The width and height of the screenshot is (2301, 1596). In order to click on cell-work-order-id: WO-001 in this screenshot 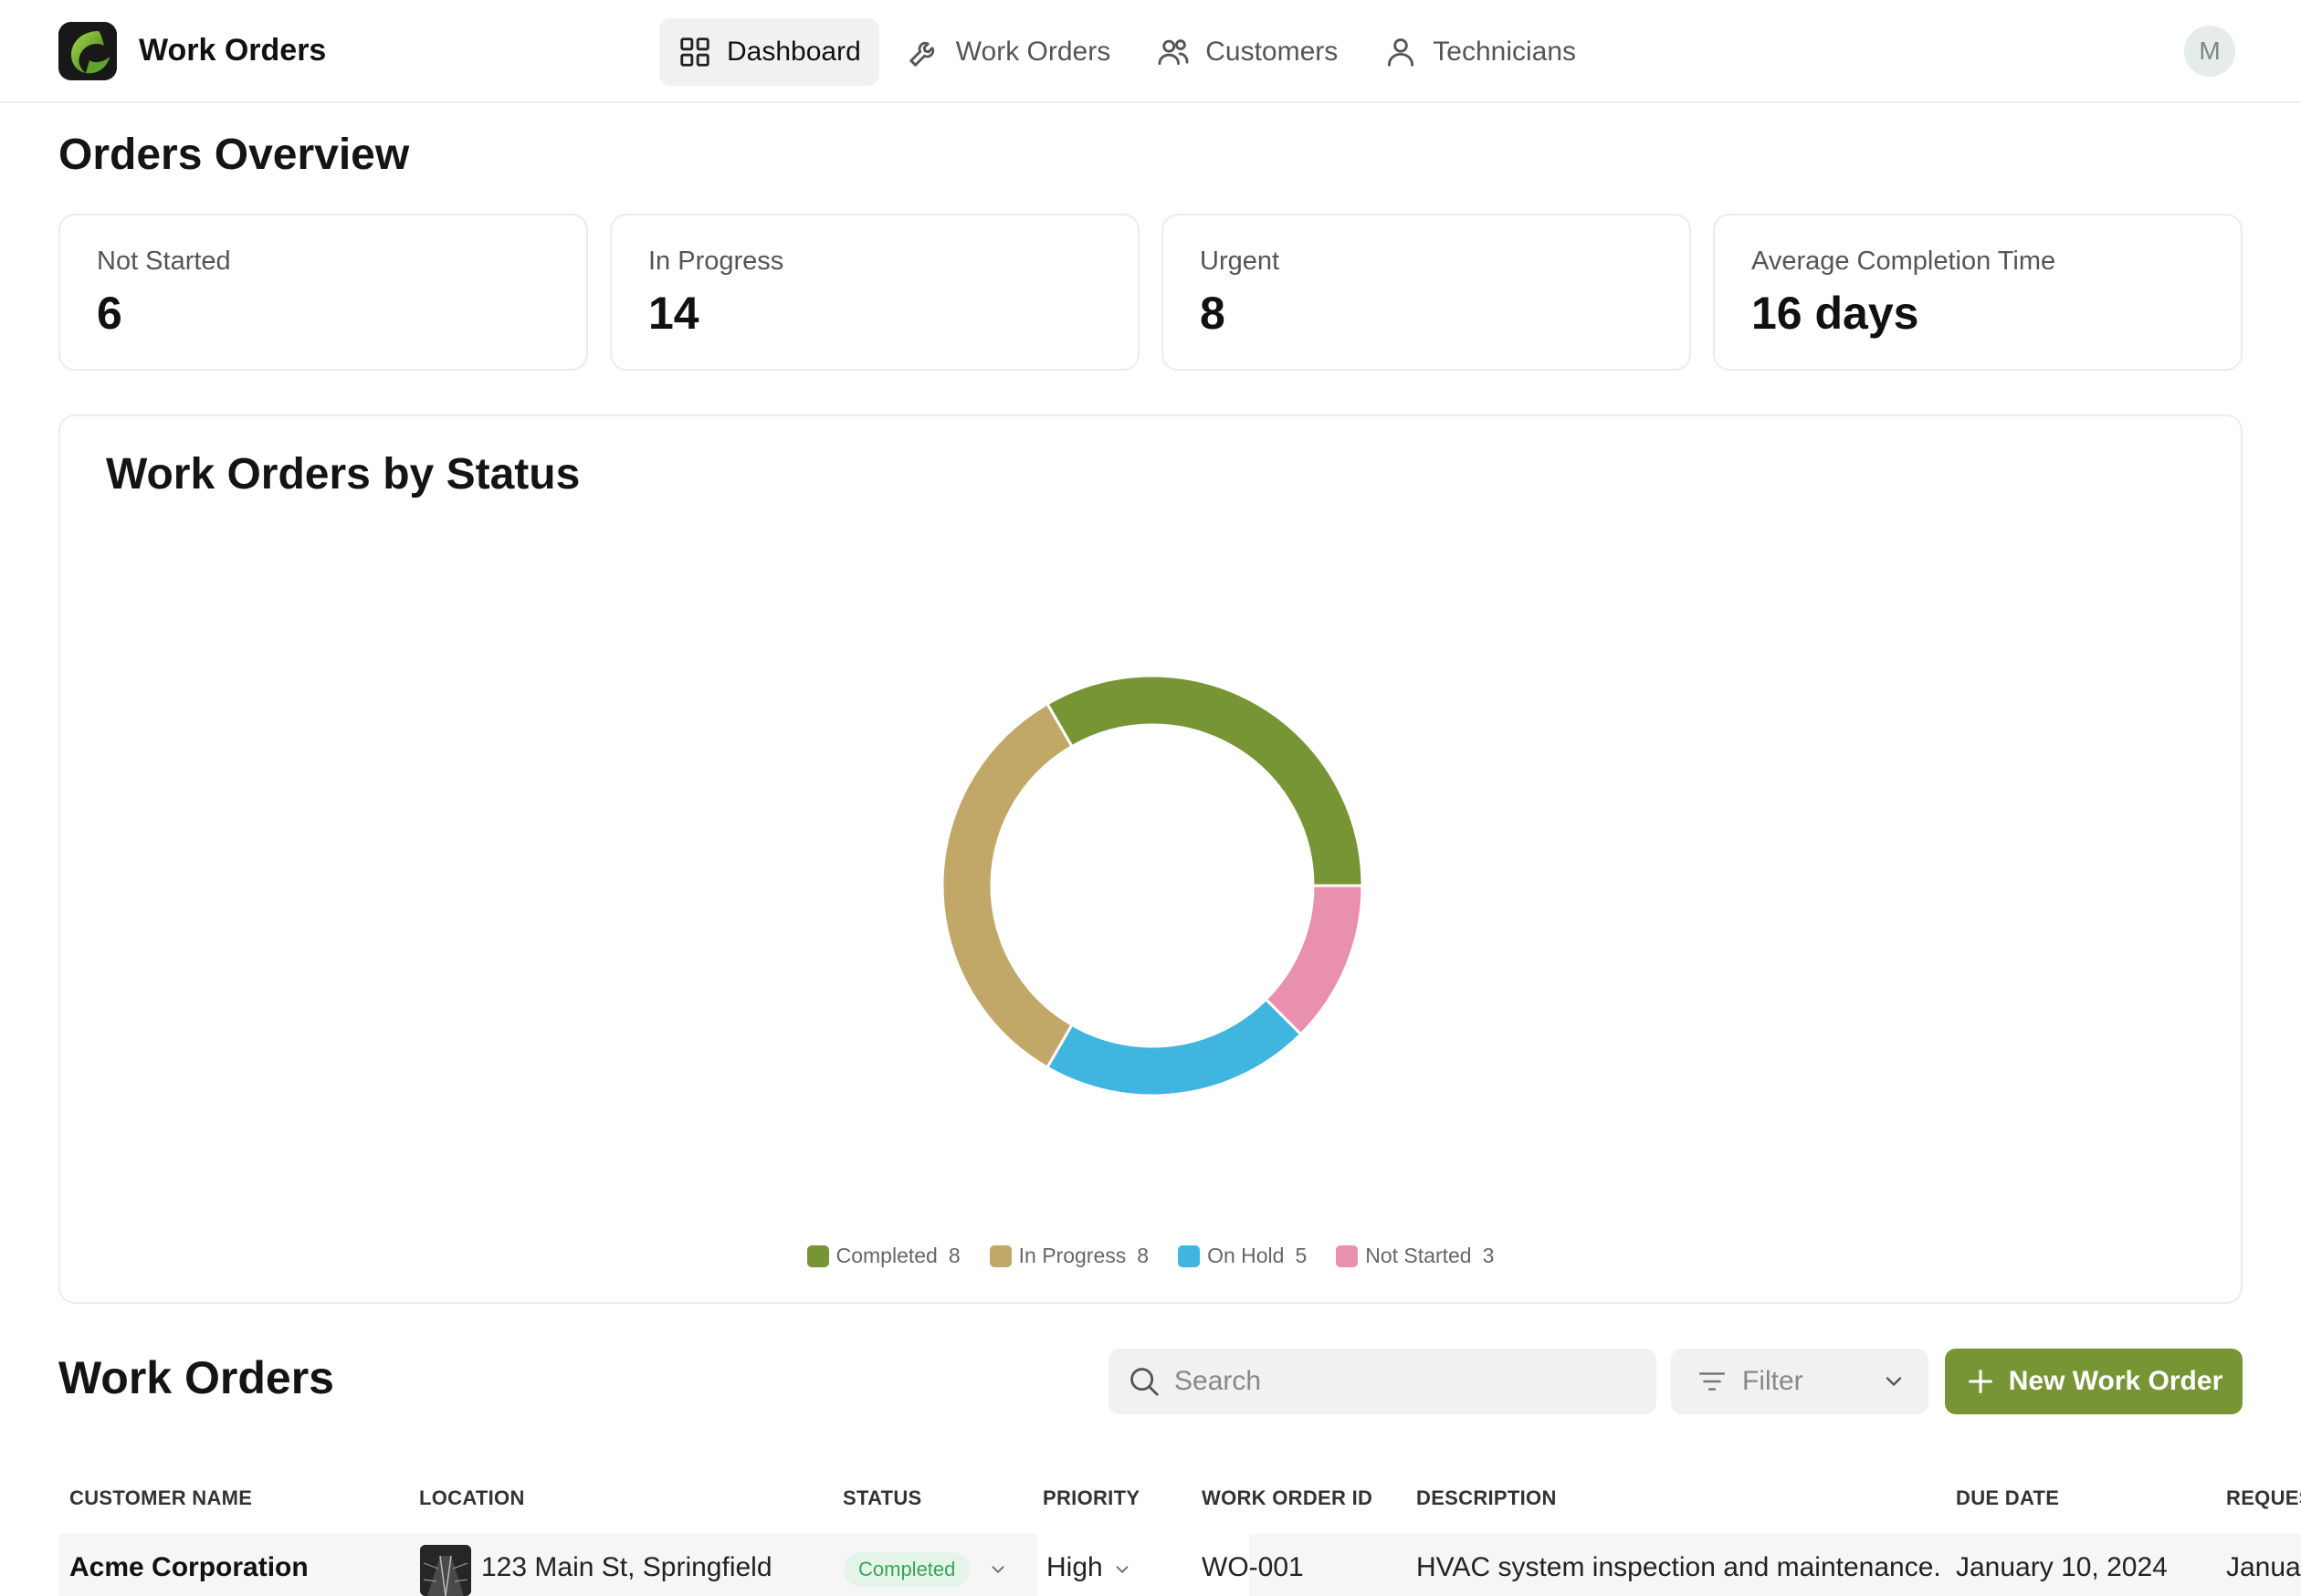, I will do `click(1253, 1567)`.